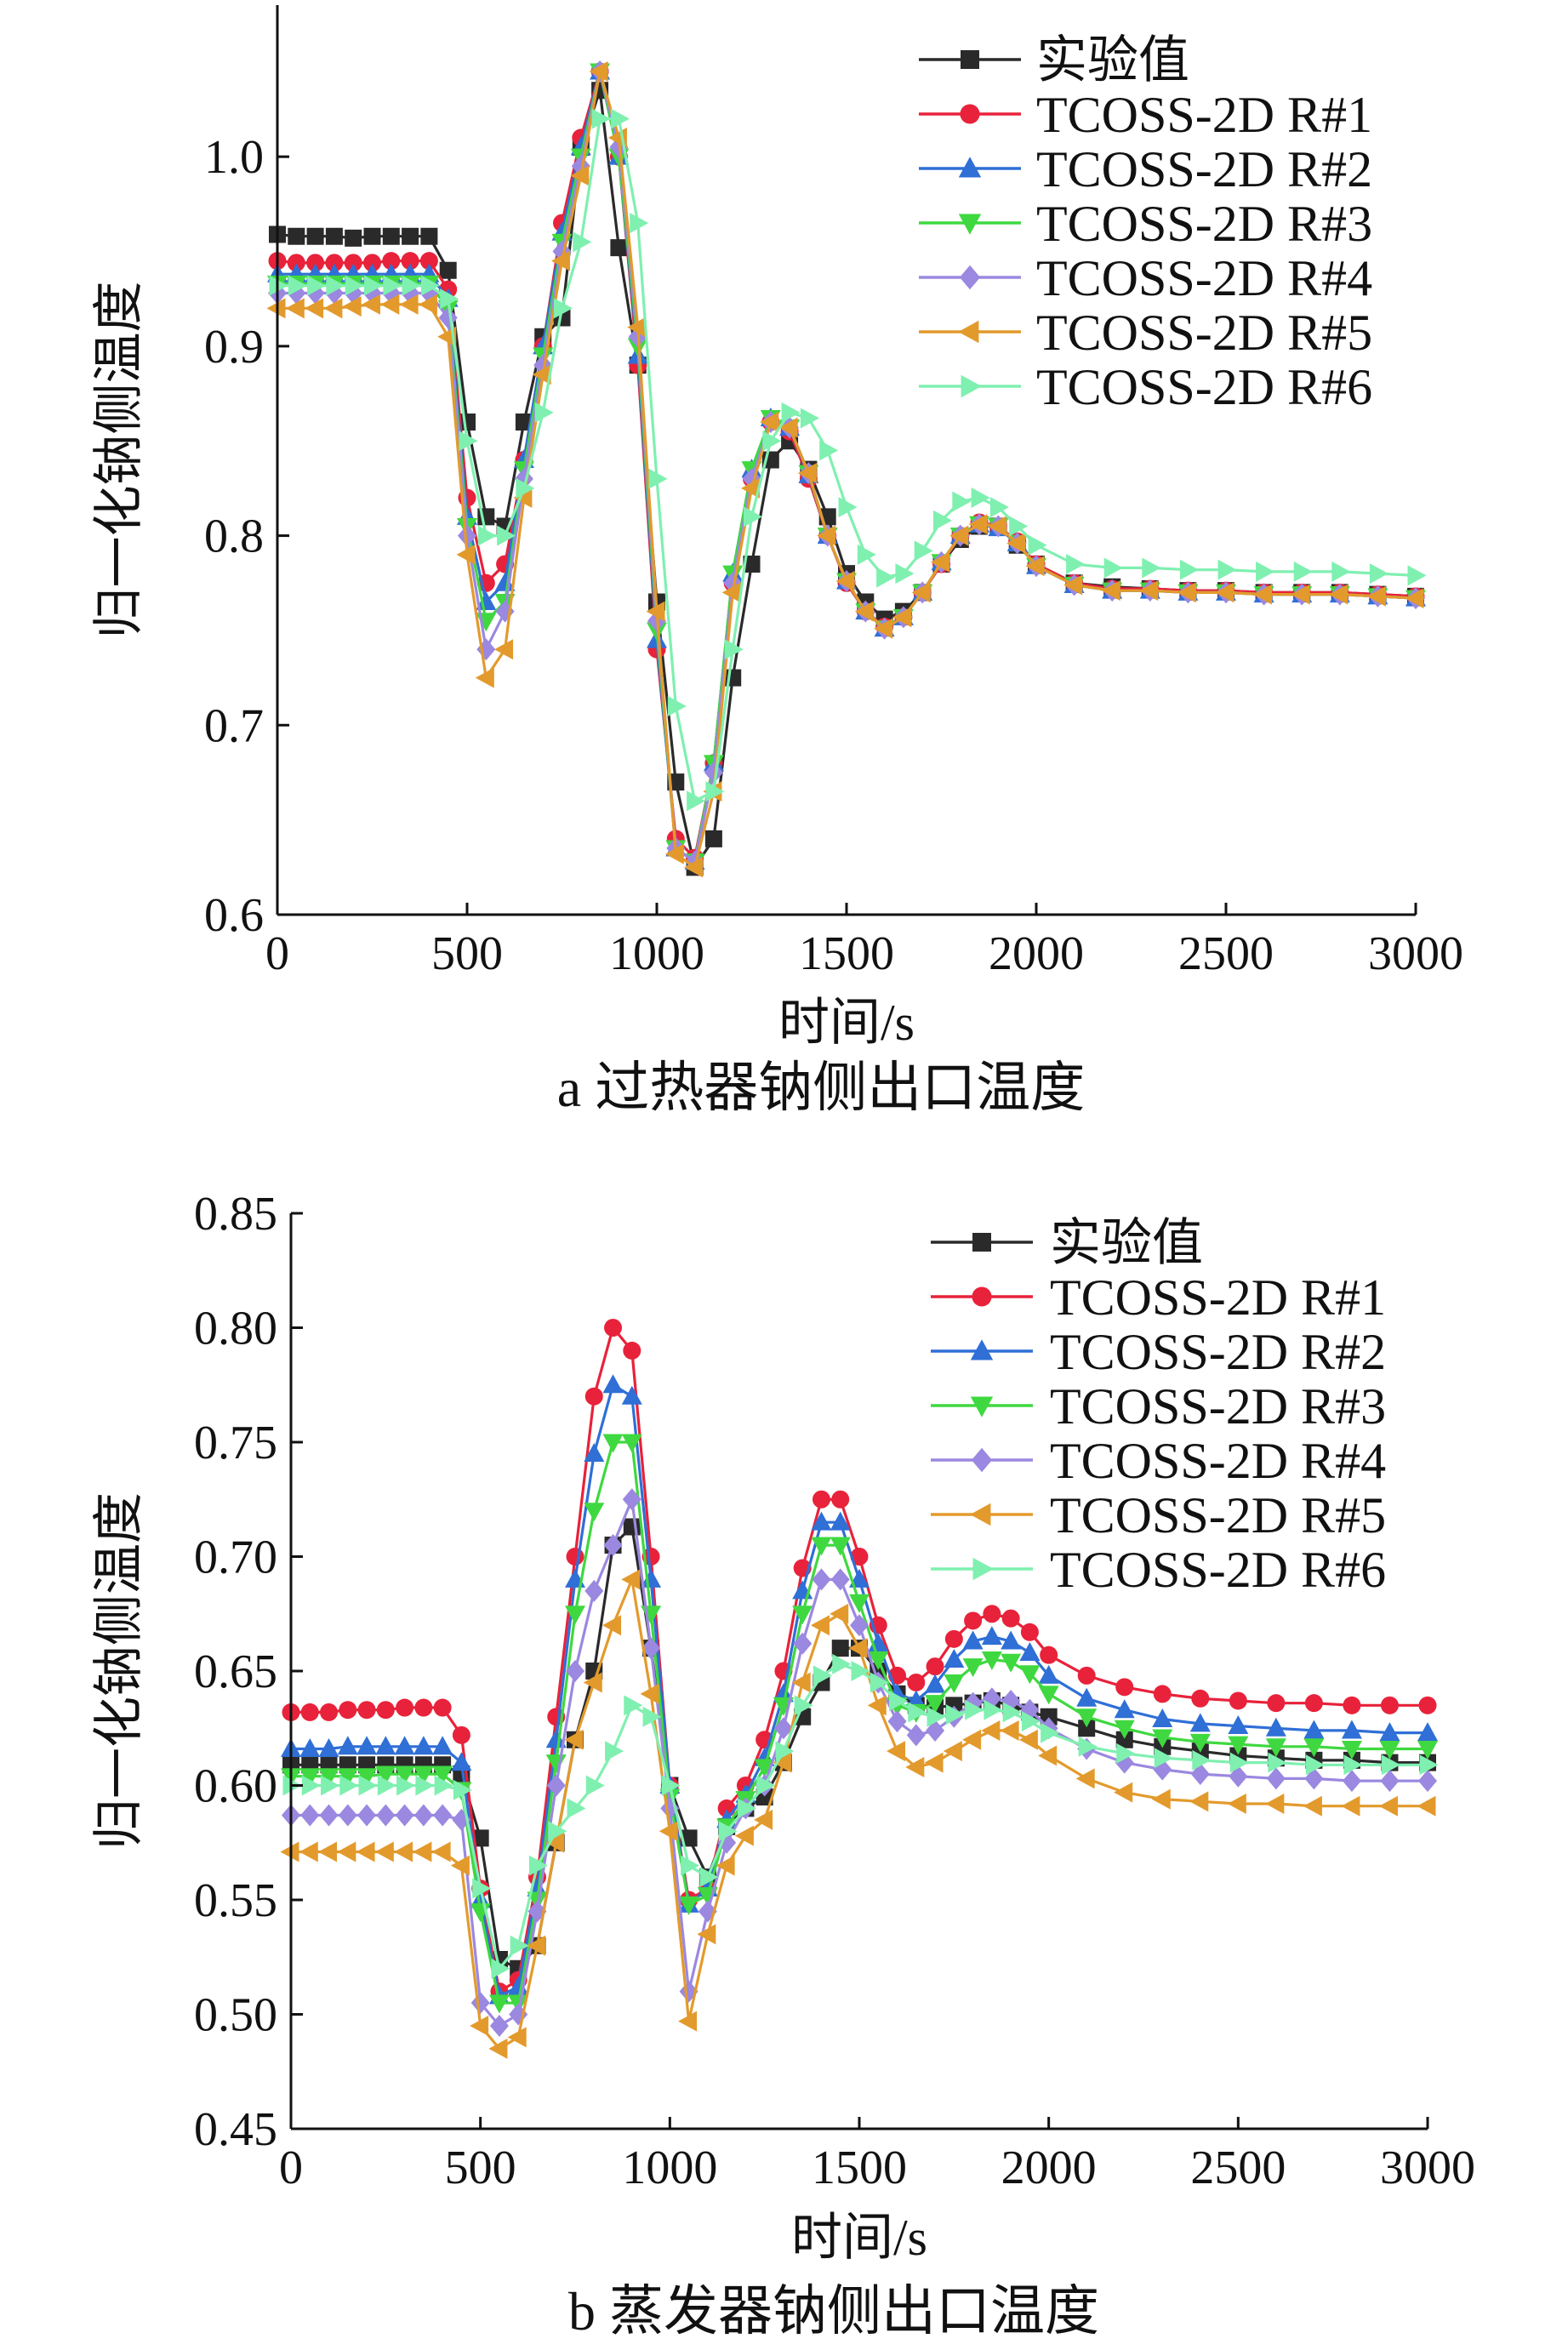  I want to click on y-tick-label-b-4: 0.65, so click(235, 1672).